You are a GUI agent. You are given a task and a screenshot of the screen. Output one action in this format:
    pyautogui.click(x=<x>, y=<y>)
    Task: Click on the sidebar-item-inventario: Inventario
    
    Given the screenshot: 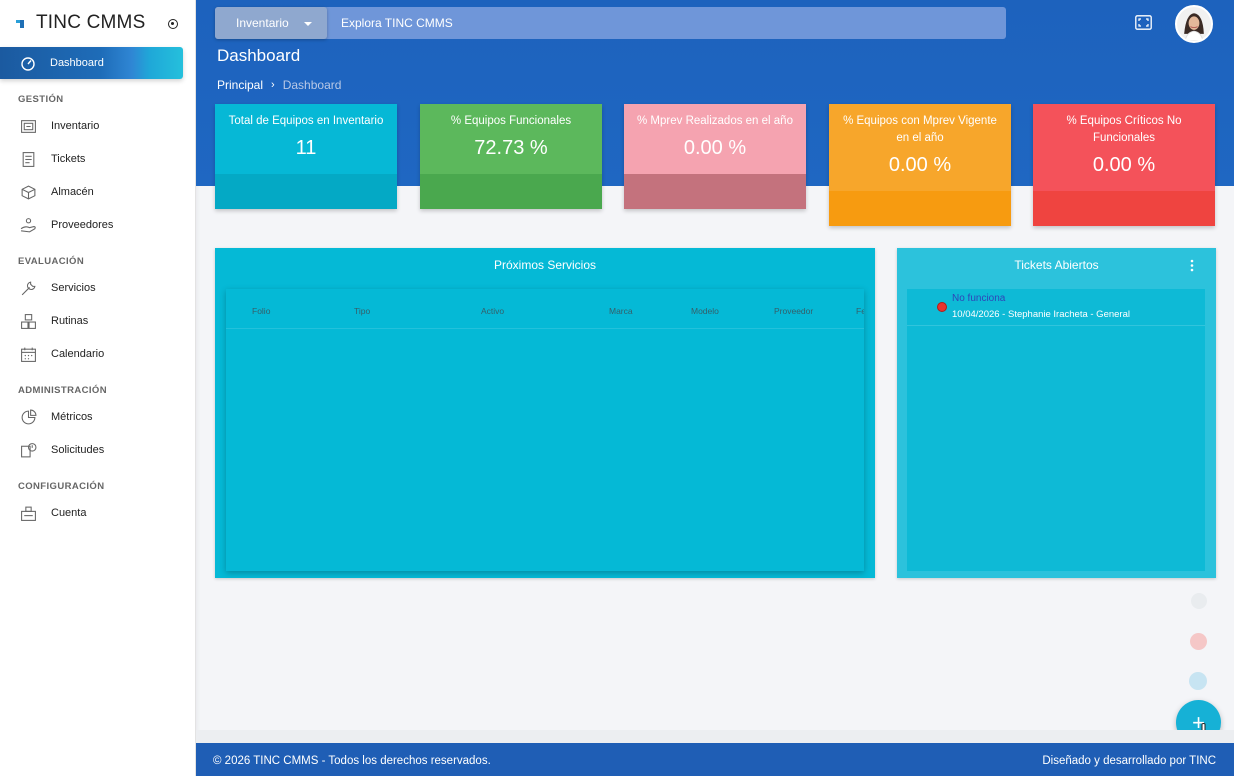 What is the action you would take?
    pyautogui.click(x=59, y=126)
    